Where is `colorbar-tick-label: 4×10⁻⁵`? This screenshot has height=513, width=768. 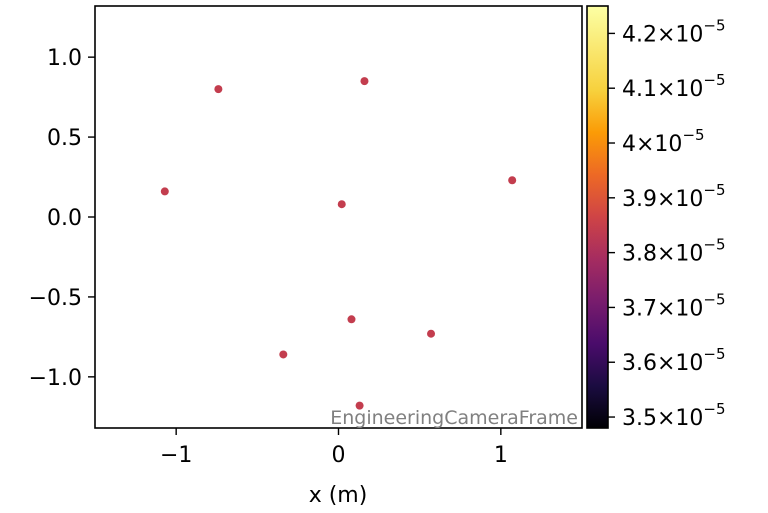 colorbar-tick-label: 4×10⁻⁵ is located at coordinates (663, 141).